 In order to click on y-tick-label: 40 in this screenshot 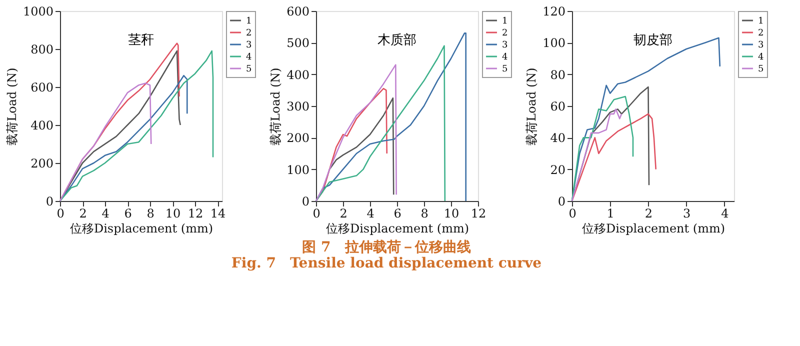, I will do `click(558, 138)`.